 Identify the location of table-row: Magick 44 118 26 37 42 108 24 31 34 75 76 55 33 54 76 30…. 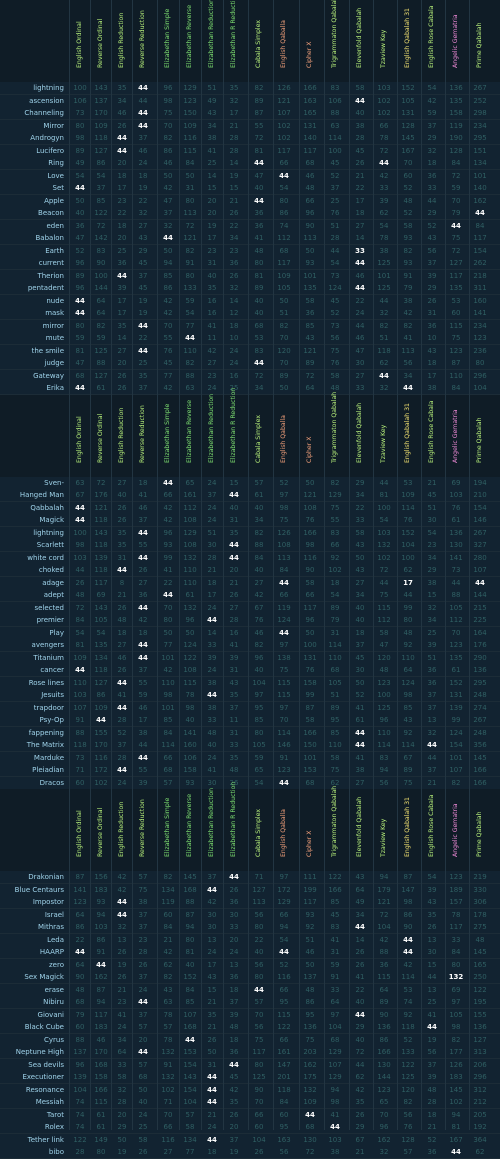
(250, 520).